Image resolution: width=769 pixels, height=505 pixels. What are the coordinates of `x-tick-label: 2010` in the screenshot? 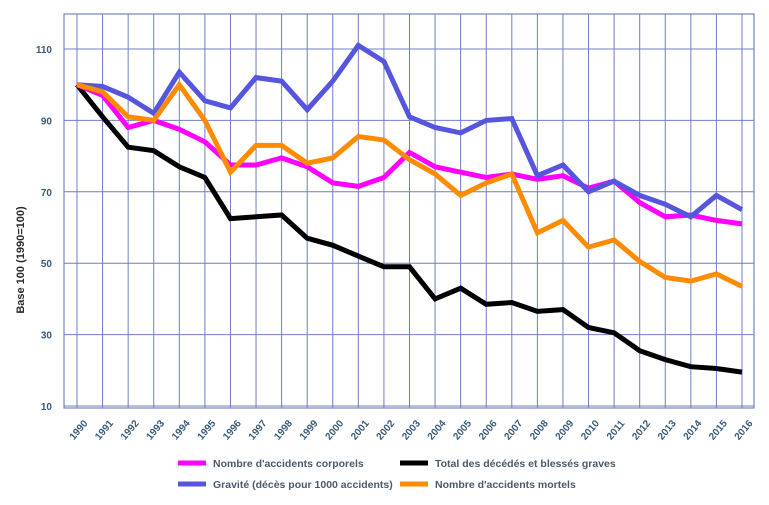 It's located at (590, 430).